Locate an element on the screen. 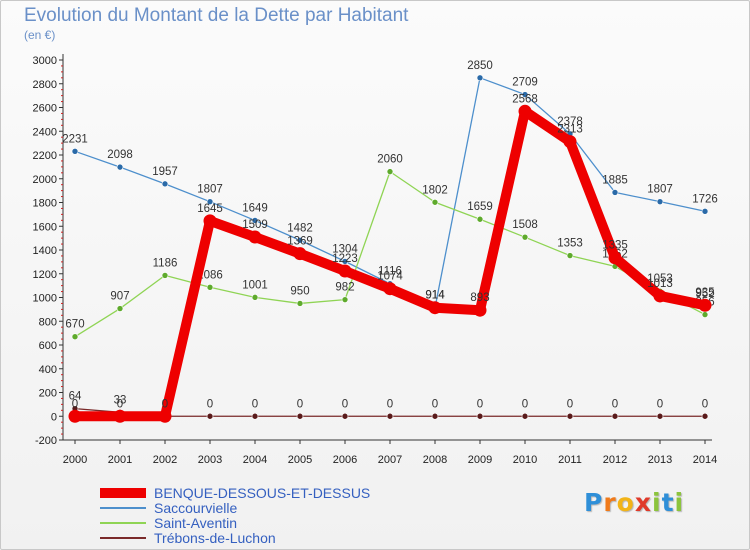 This screenshot has height=550, width=750. y-tick-label: 1000 is located at coordinates (45, 299).